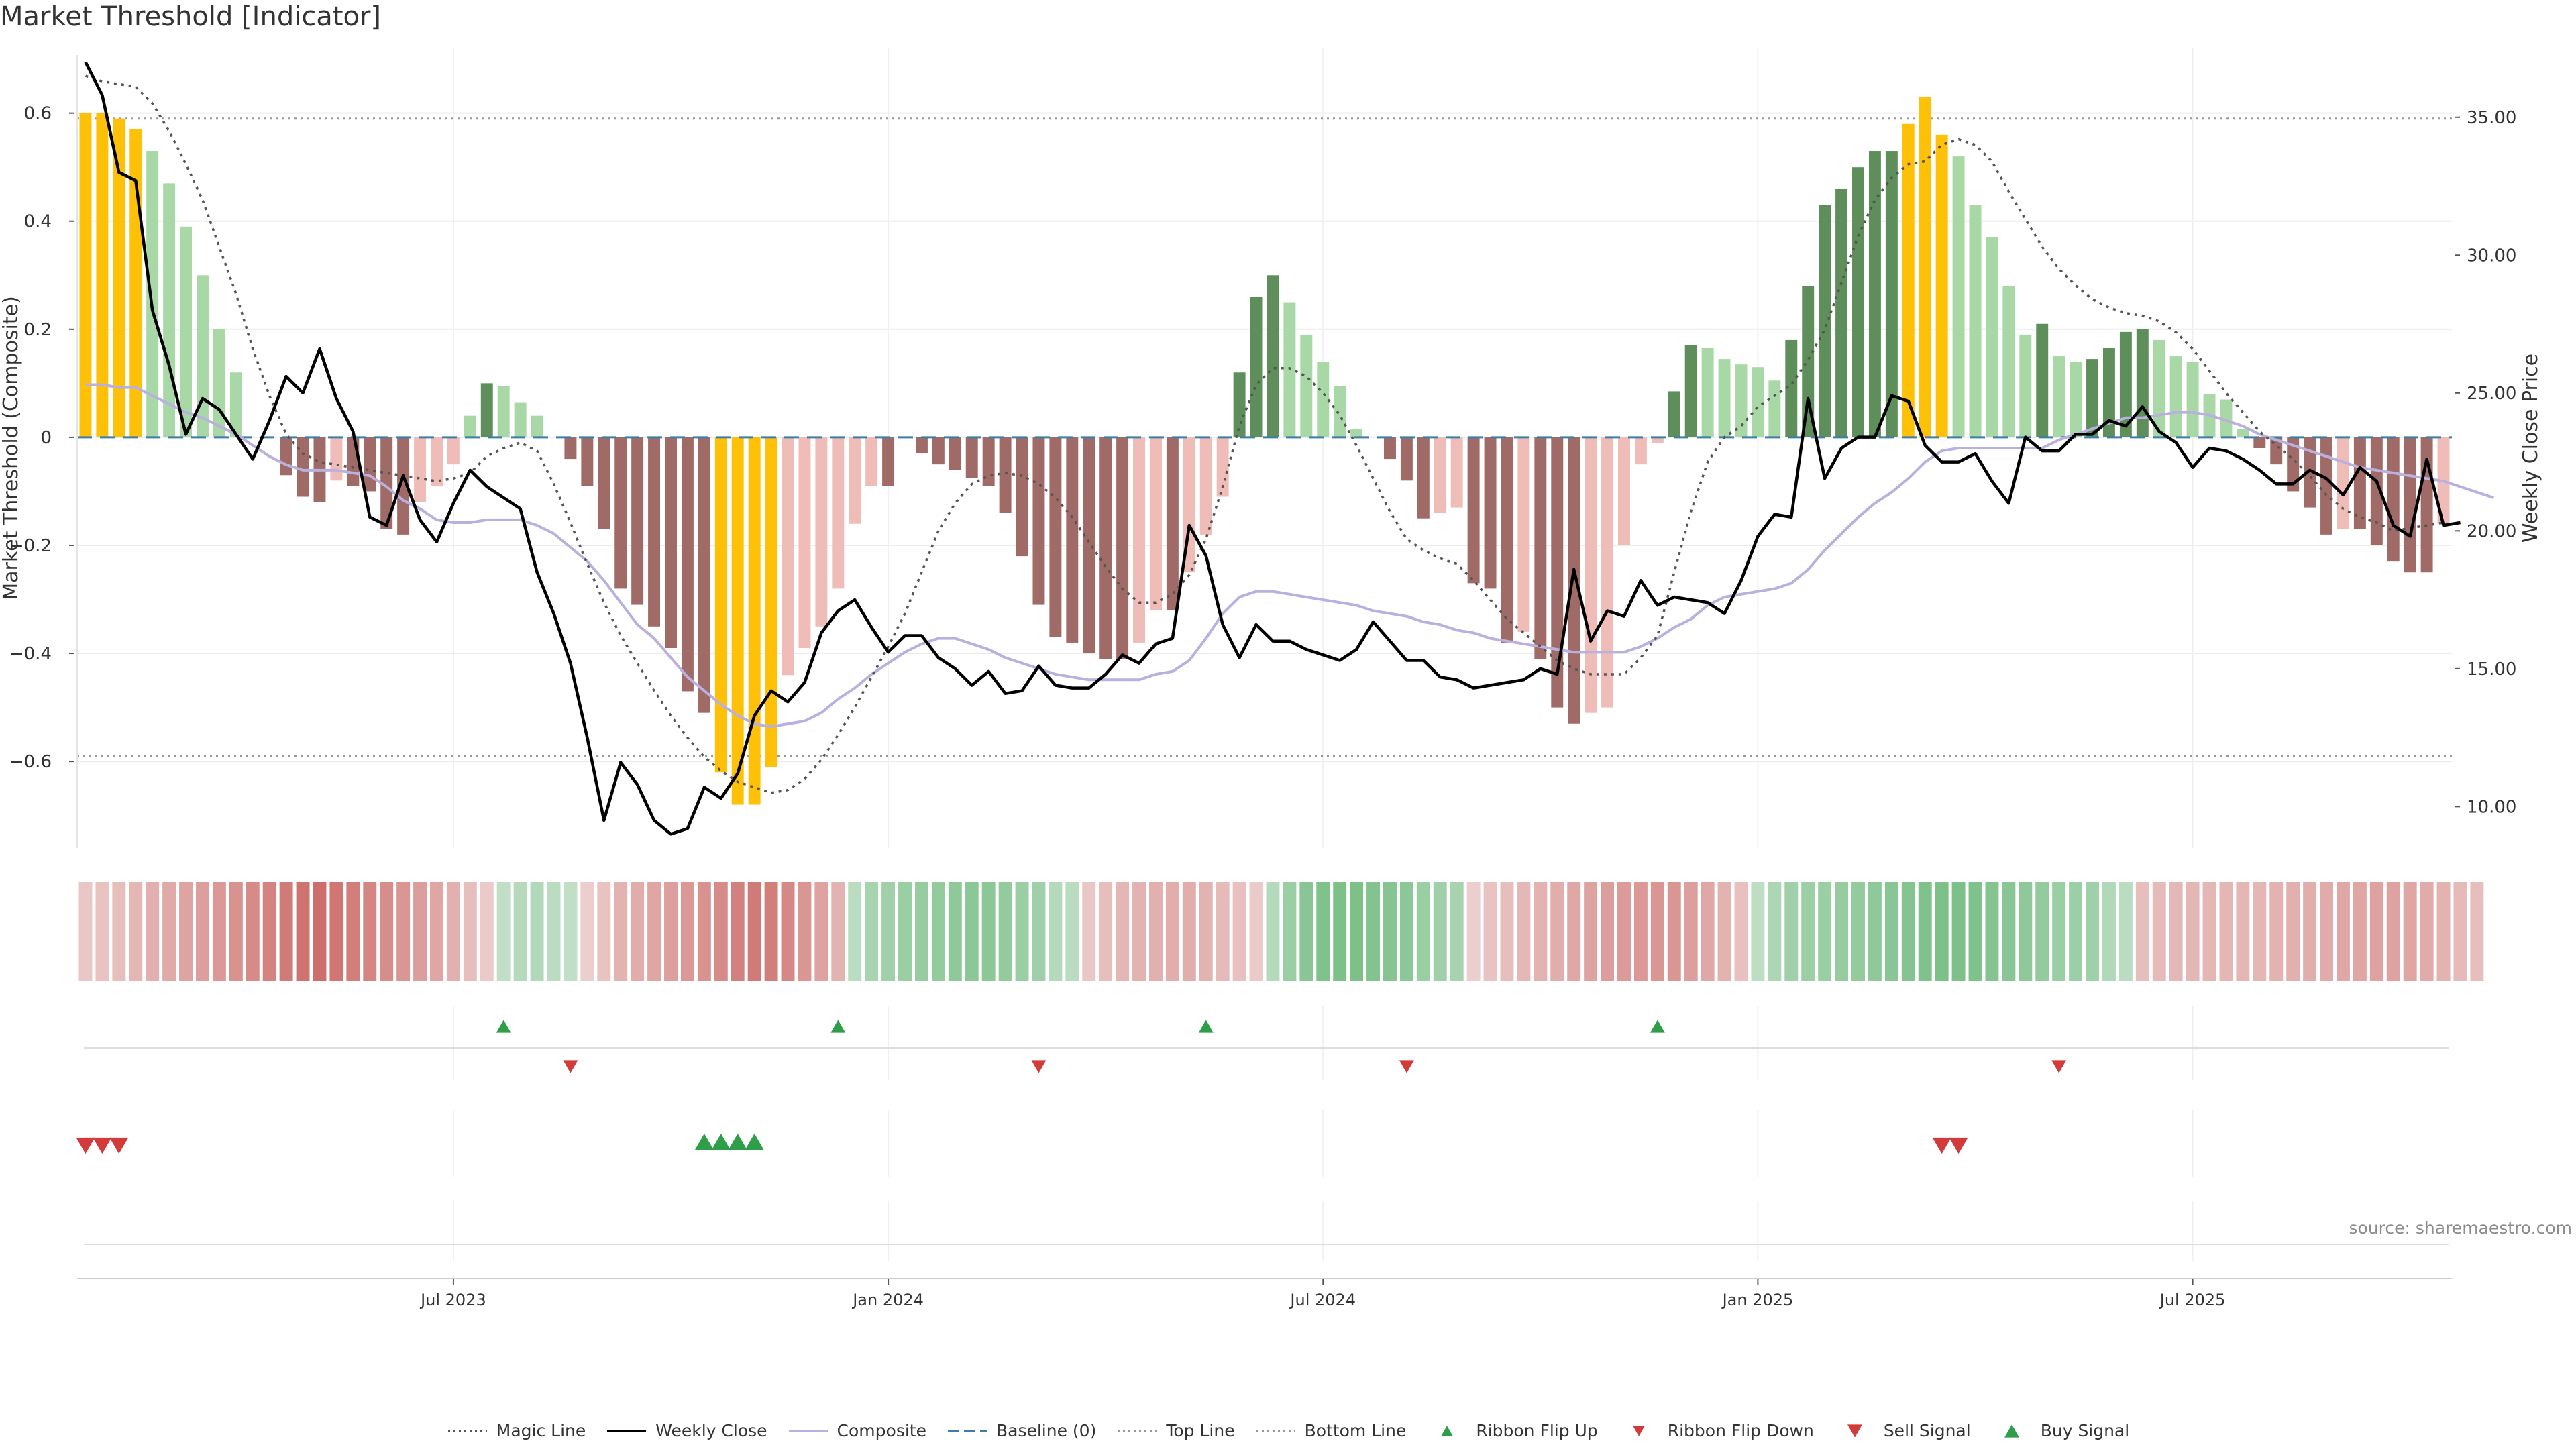 The image size is (2576, 1449). Describe the element at coordinates (1757, 1300) in the screenshot. I see `x-tick-label: Jan 2025` at that location.